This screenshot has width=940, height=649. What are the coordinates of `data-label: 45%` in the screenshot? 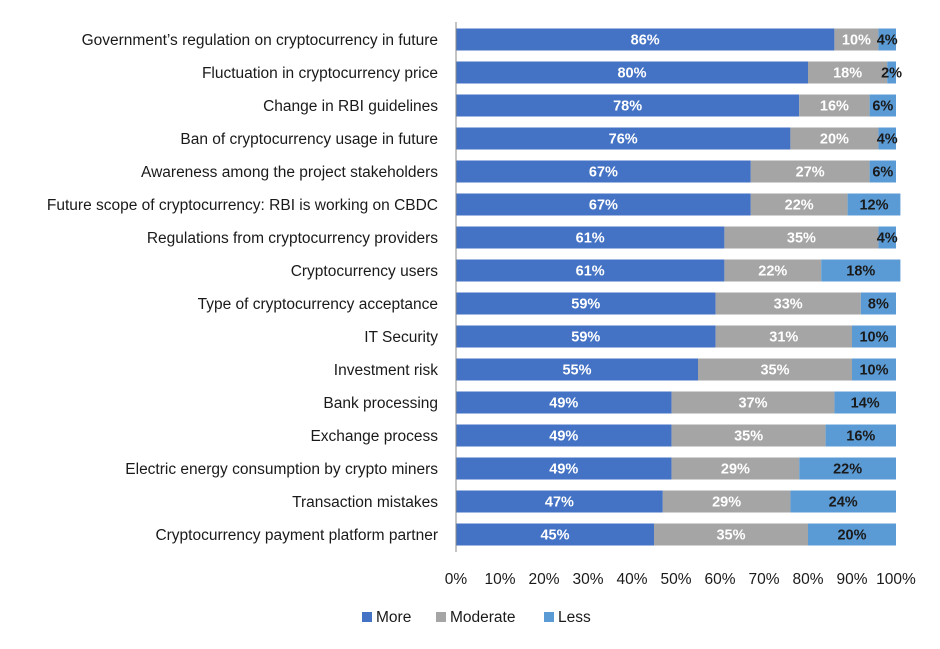 It's located at (554, 536).